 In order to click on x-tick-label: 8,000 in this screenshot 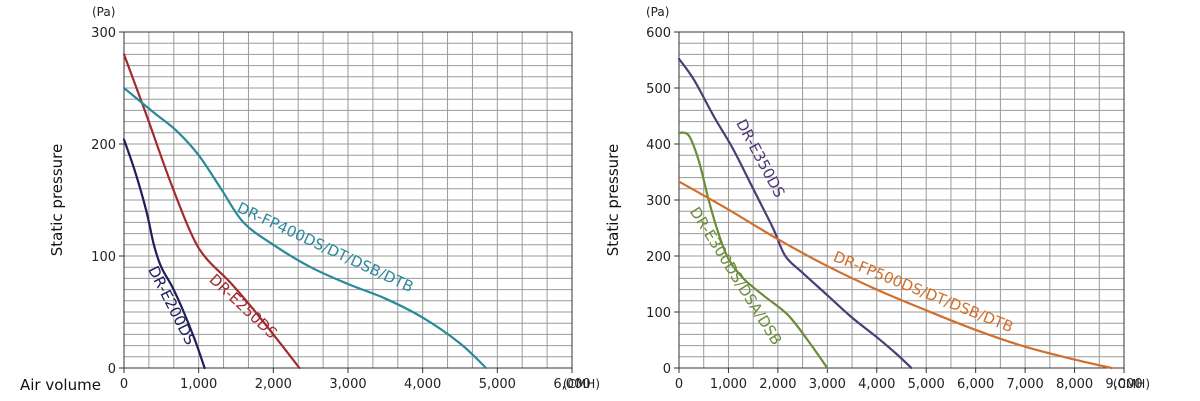, I will do `click(1074, 384)`.